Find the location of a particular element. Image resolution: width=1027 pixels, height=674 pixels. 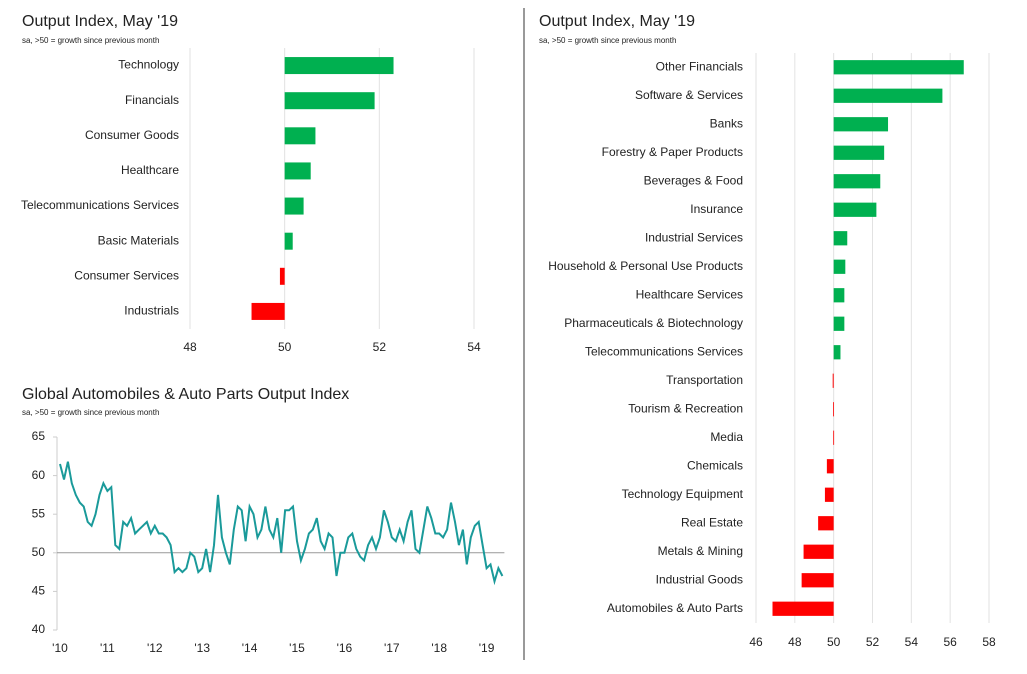

x-tick-label: '16 is located at coordinates (345, 648).